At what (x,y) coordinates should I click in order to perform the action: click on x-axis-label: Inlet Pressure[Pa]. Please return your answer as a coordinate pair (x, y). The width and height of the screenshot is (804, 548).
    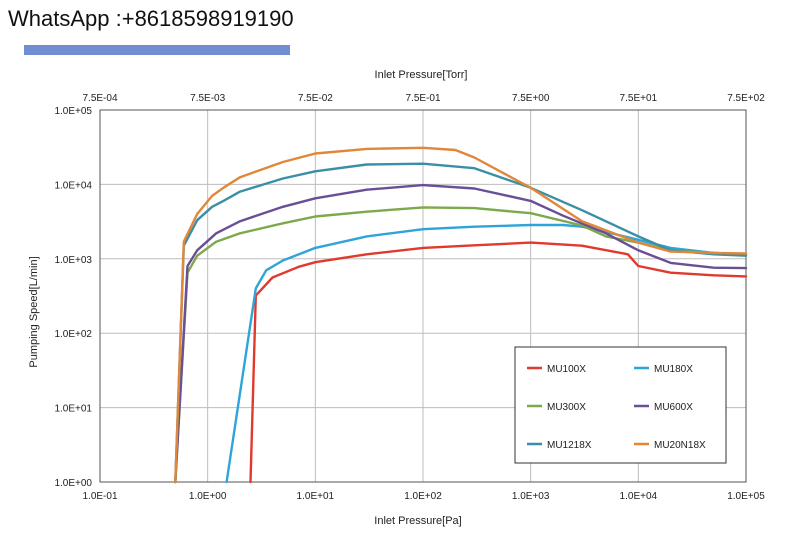
    Looking at the image, I should click on (417, 521).